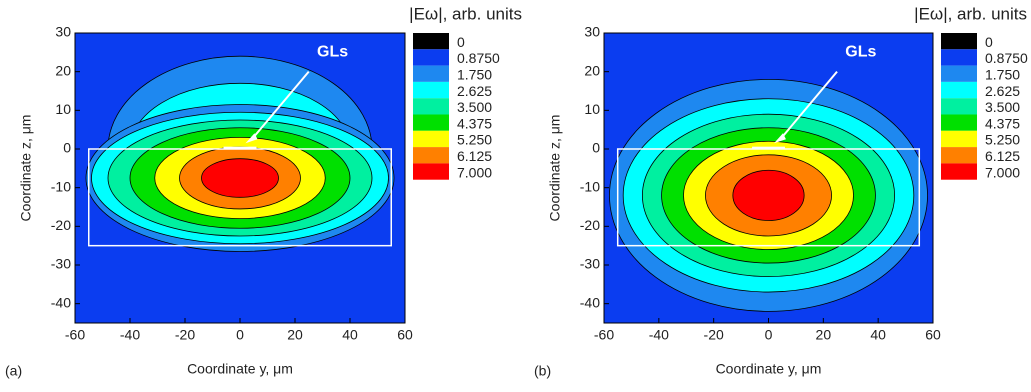  I want to click on panel-label: (b), so click(542, 371).